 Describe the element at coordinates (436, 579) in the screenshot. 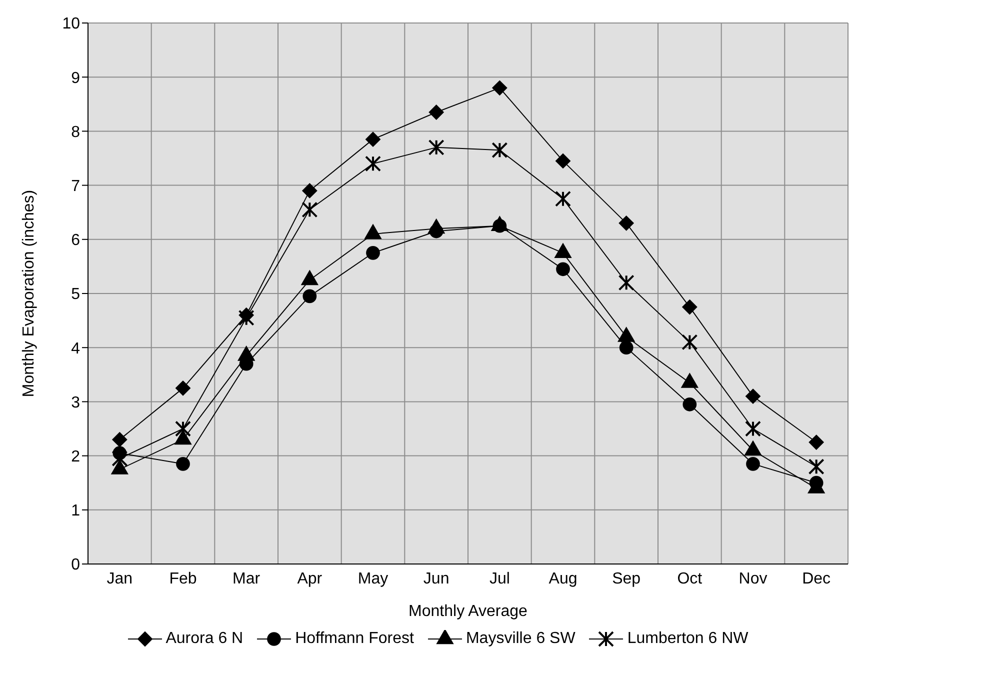

I see `x-tick-label: Jun` at that location.